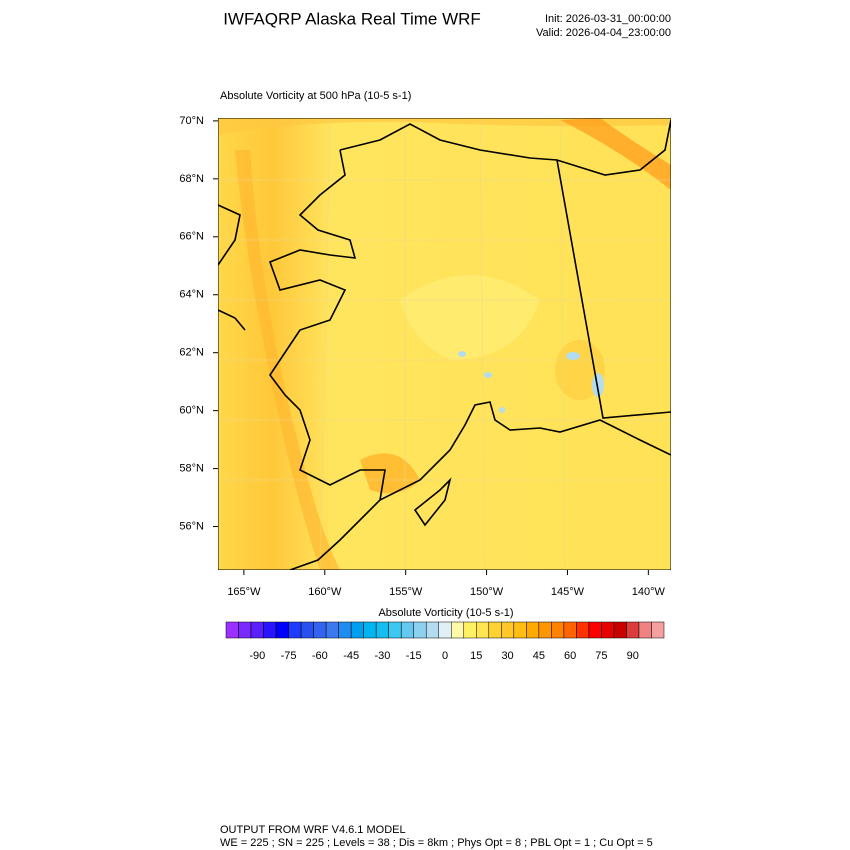  Describe the element at coordinates (539, 656) in the screenshot. I see `colorbar-tick-label: 45` at that location.